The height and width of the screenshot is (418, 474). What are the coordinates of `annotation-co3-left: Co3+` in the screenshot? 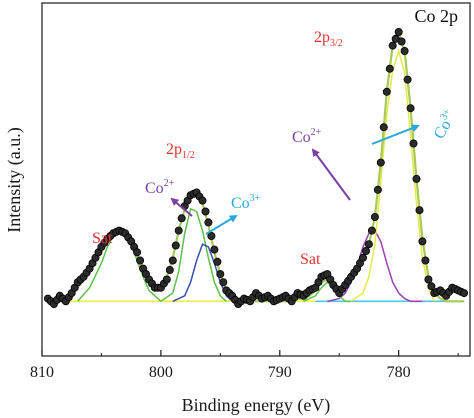 It's located at (246, 202).